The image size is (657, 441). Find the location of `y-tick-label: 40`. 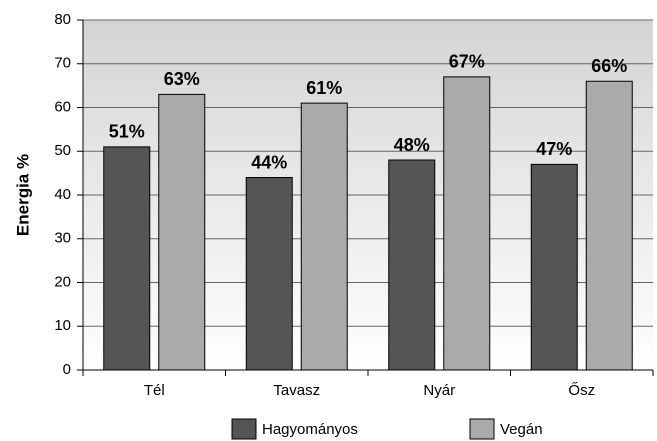

y-tick-label: 40 is located at coordinates (62, 194).